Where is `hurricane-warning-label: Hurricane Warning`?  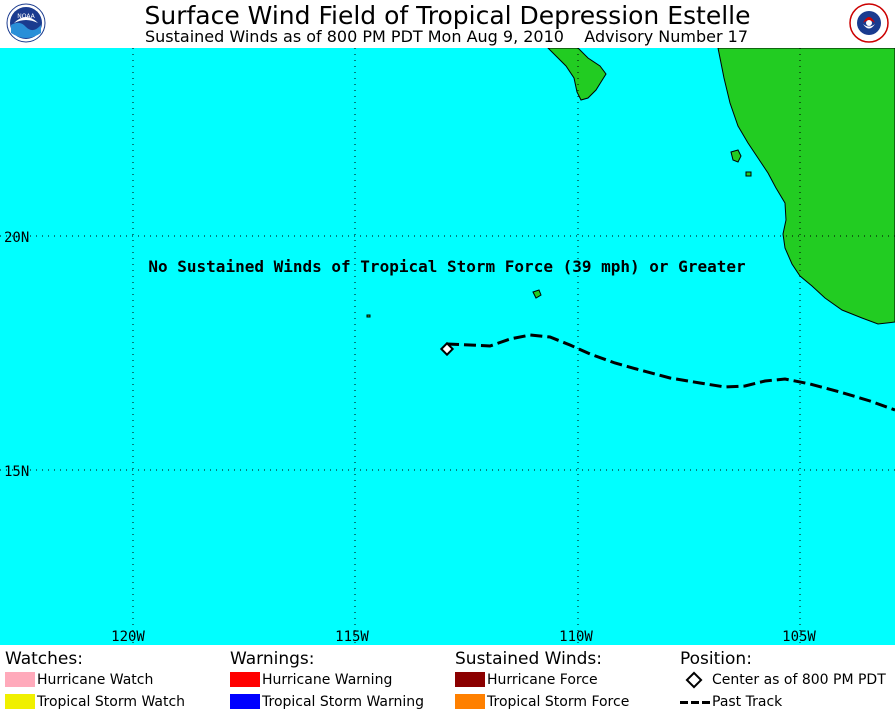
hurricane-warning-label: Hurricane Warning is located at coordinates (327, 680).